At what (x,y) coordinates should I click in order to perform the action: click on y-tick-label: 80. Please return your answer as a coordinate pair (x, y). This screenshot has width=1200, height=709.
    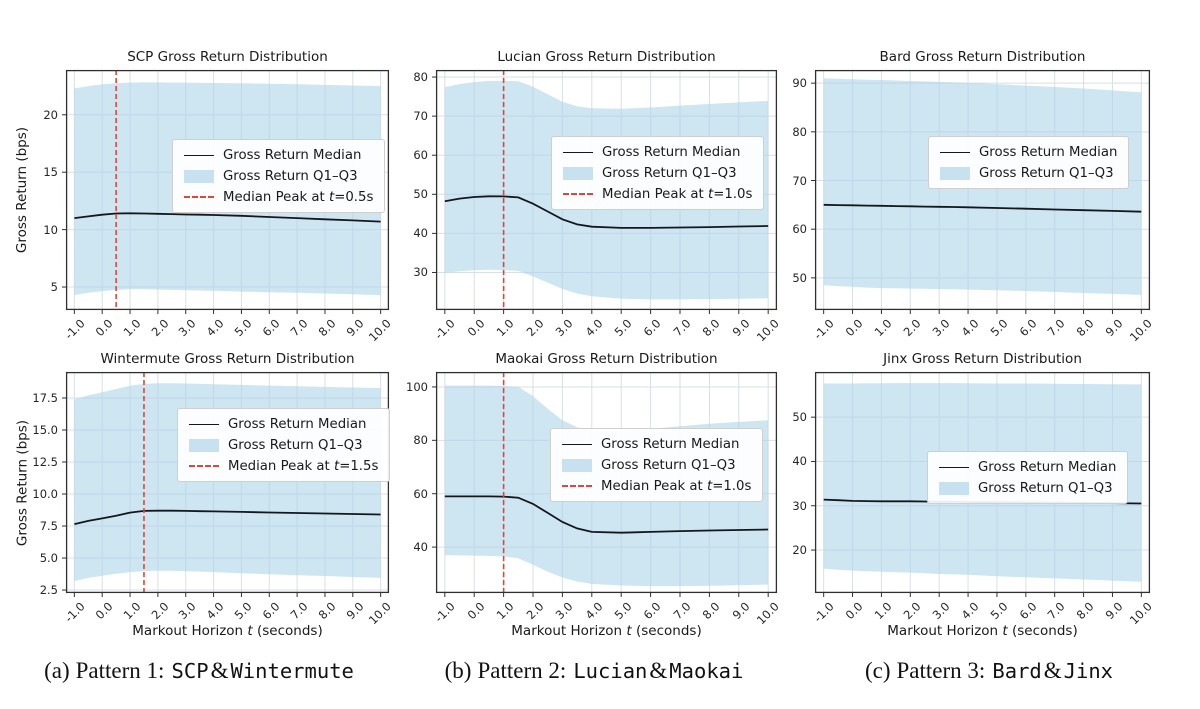
    Looking at the image, I should click on (799, 131).